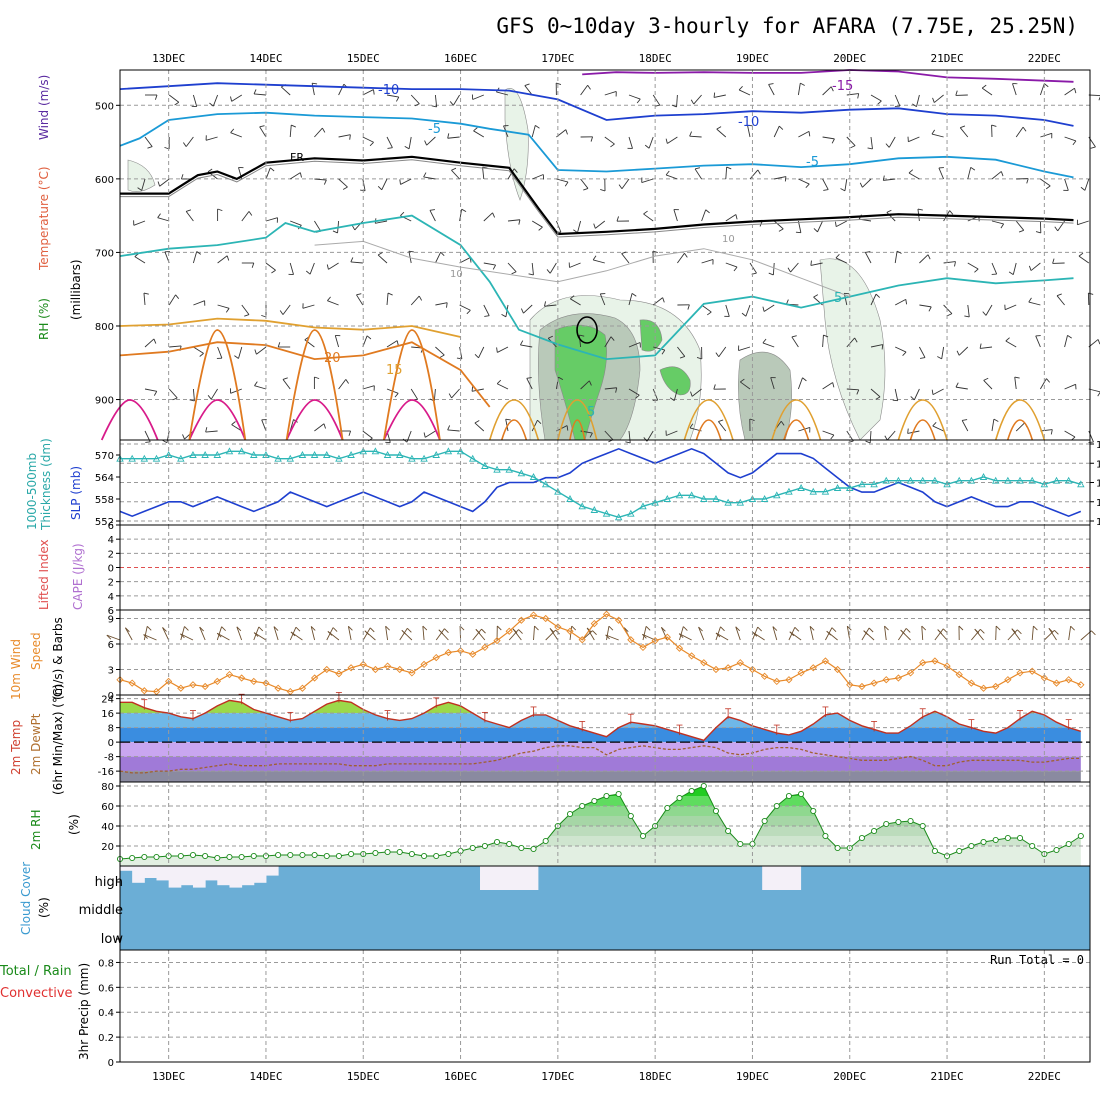  Describe the element at coordinates (842, 86) in the screenshot. I see `contour-label-m15: -15` at that location.